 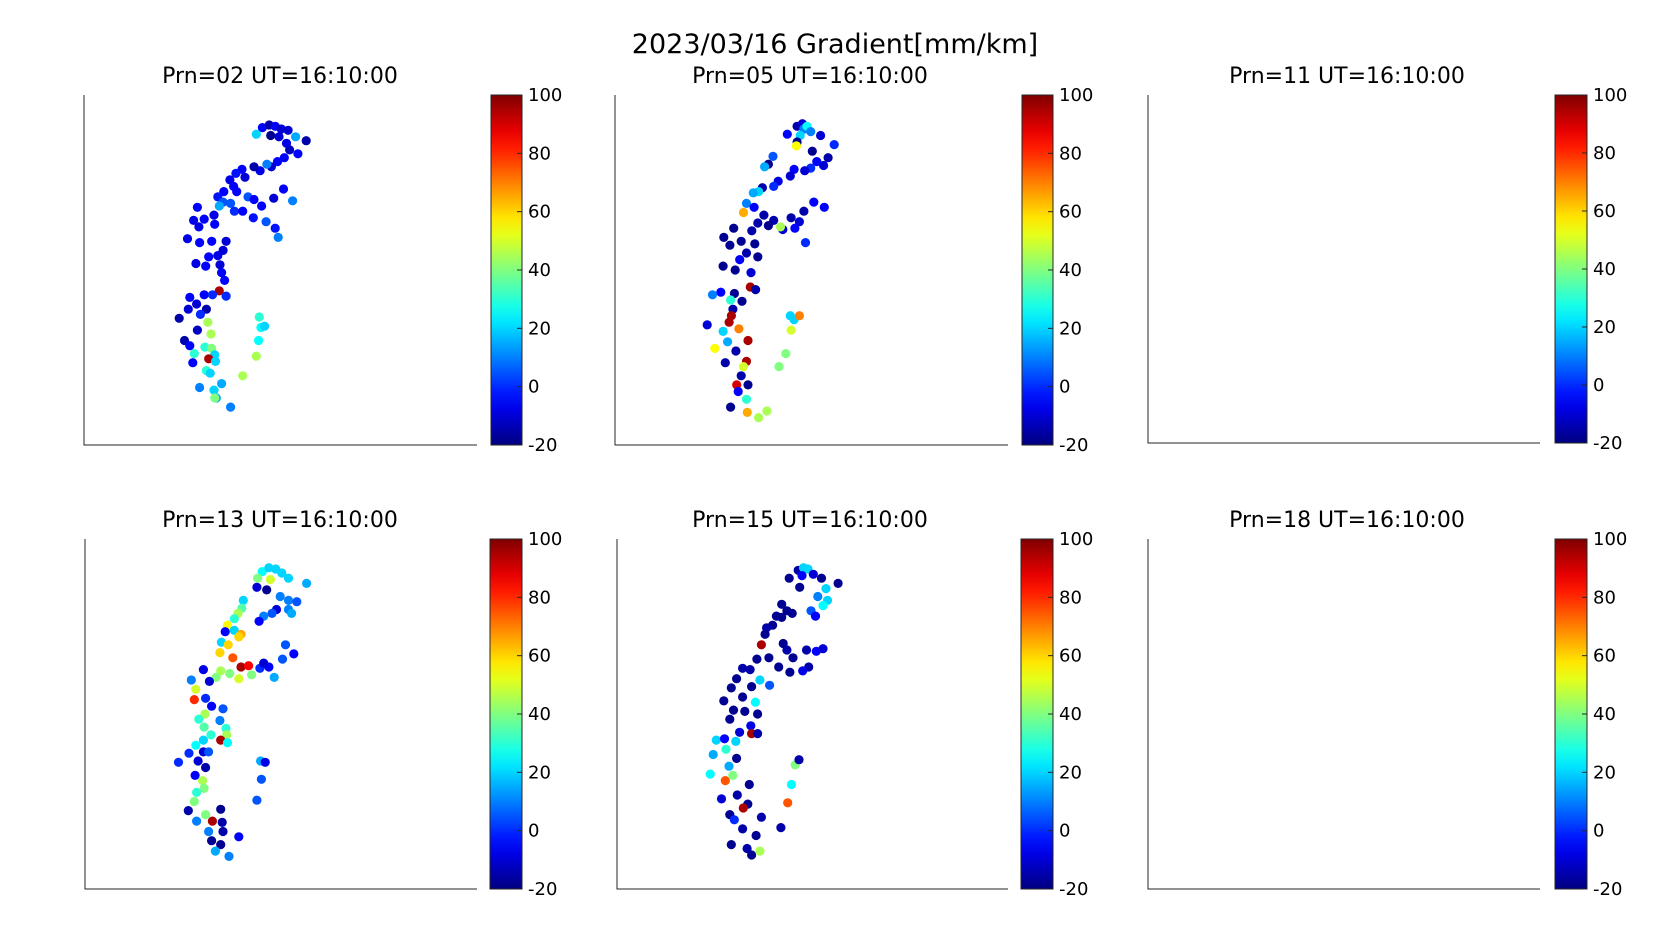 I want to click on panel-title: Prn=15 UT=16:10:00, so click(x=810, y=520).